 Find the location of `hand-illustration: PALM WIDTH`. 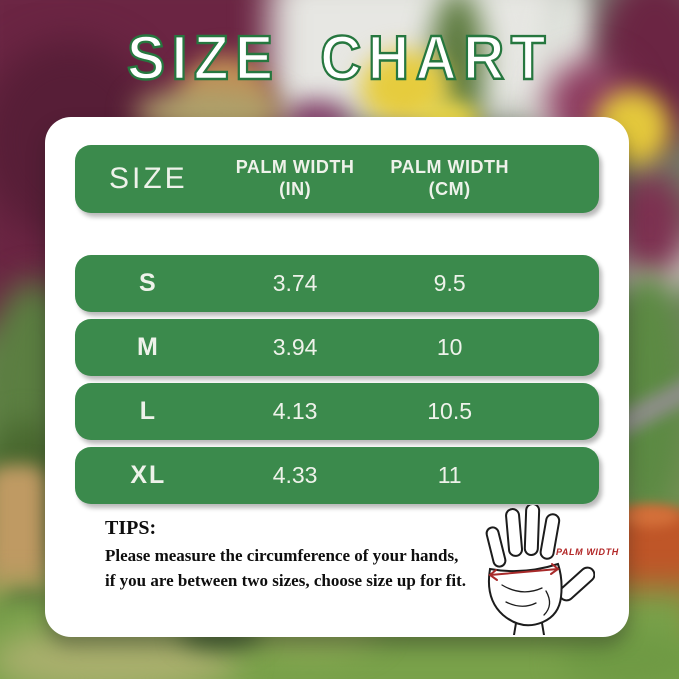

hand-illustration: PALM WIDTH is located at coordinates (555, 570).